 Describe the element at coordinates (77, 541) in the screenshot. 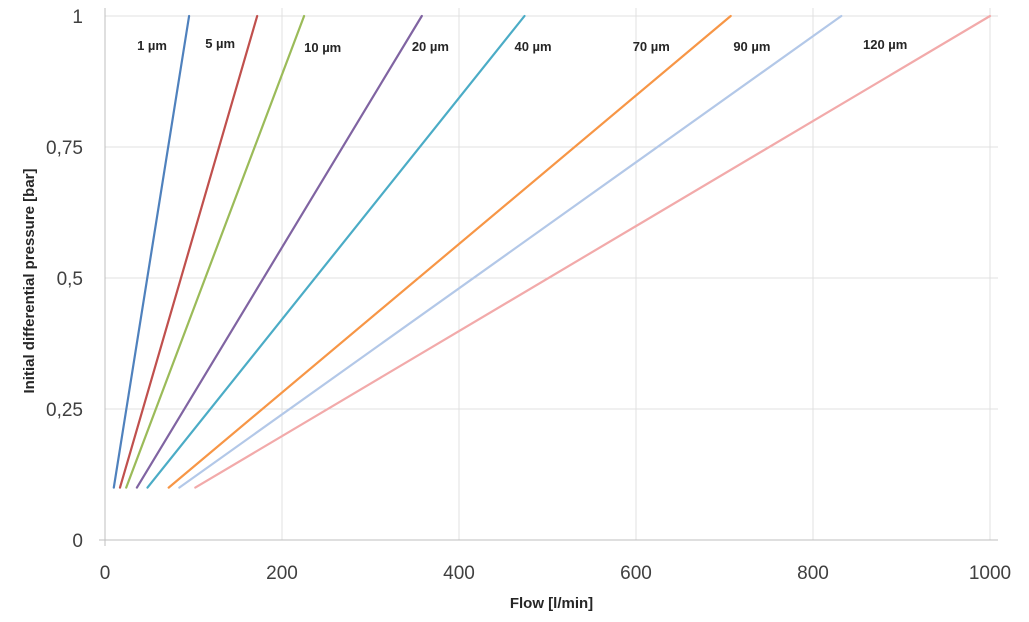

I see `y-tick-label: 0` at that location.